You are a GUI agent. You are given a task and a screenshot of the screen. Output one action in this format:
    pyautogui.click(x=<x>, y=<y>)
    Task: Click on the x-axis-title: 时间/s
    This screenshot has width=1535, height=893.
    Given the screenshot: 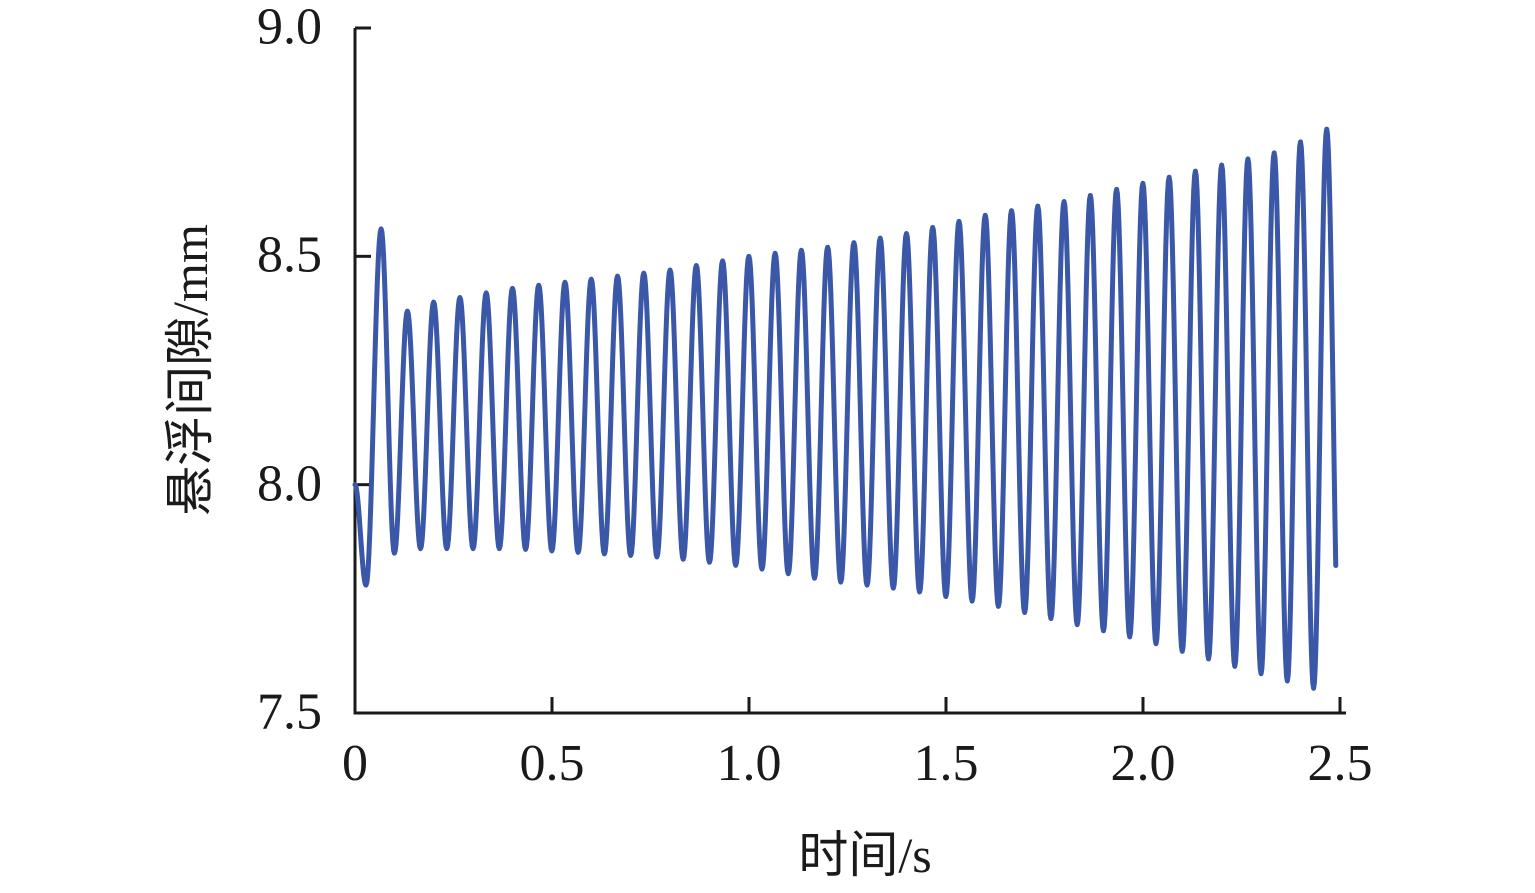 What is the action you would take?
    pyautogui.click(x=865, y=855)
    